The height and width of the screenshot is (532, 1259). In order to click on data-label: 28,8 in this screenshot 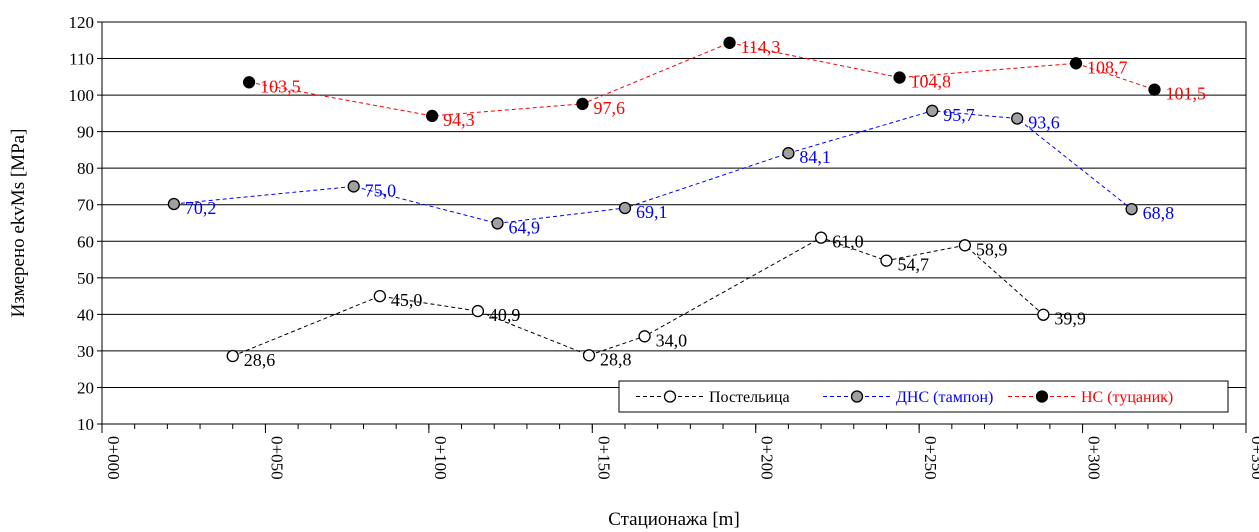, I will do `click(616, 359)`.